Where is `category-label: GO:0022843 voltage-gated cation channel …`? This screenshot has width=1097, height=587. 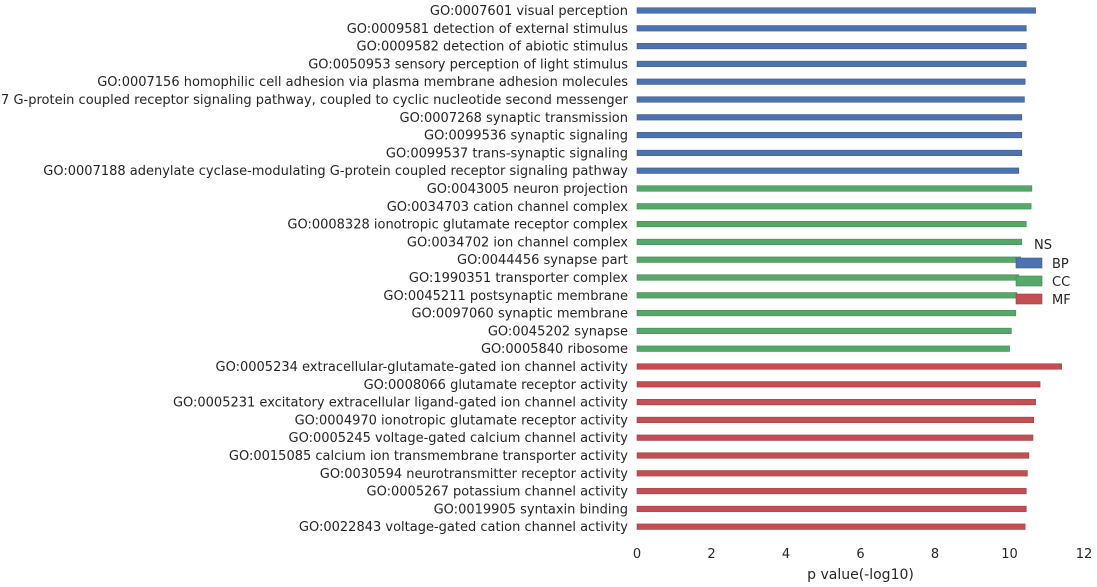 category-label: GO:0022843 voltage-gated cation channel … is located at coordinates (463, 527).